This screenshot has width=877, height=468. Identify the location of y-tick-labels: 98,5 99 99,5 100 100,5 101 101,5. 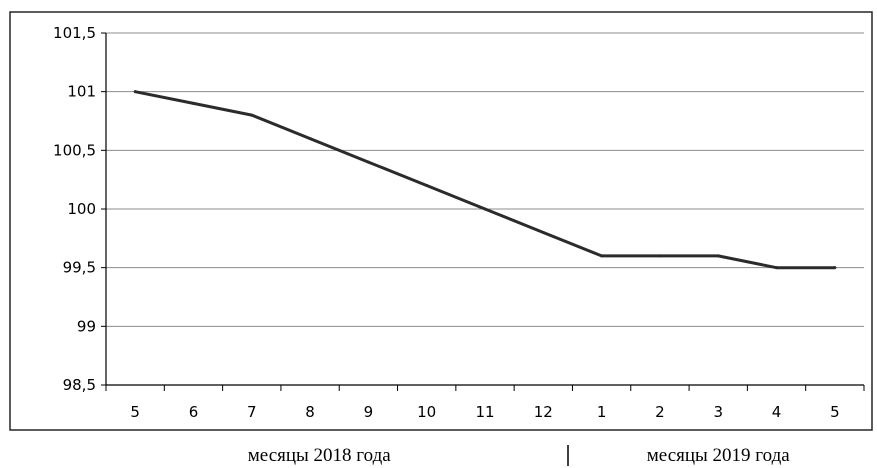
(74, 209).